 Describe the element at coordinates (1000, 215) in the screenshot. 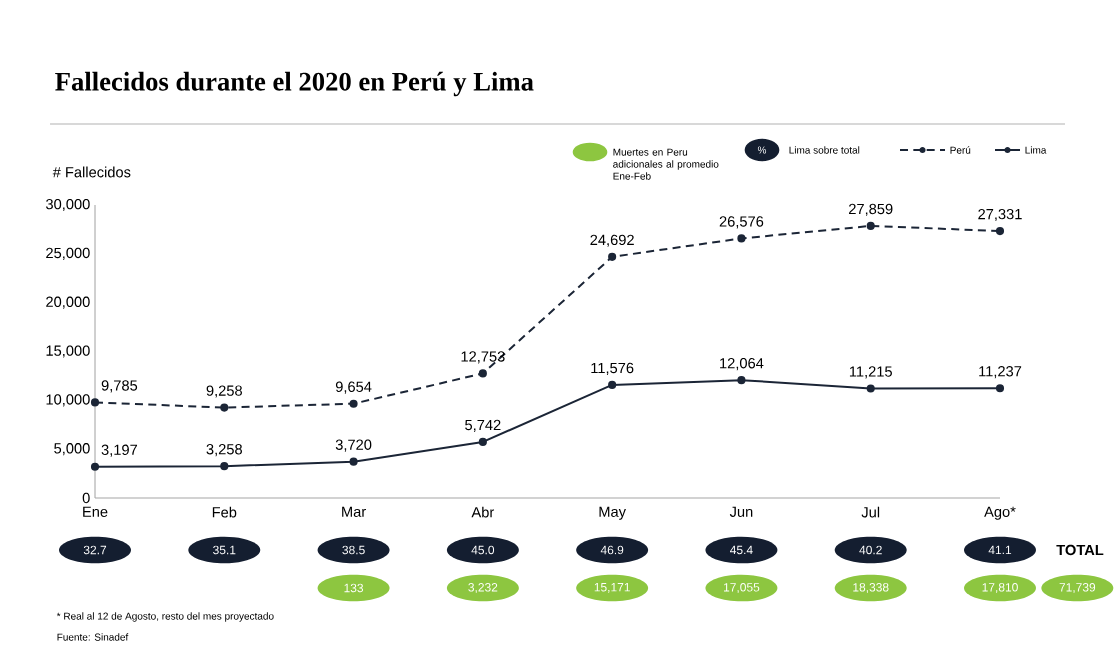

I see `data-label: 27,331` at that location.